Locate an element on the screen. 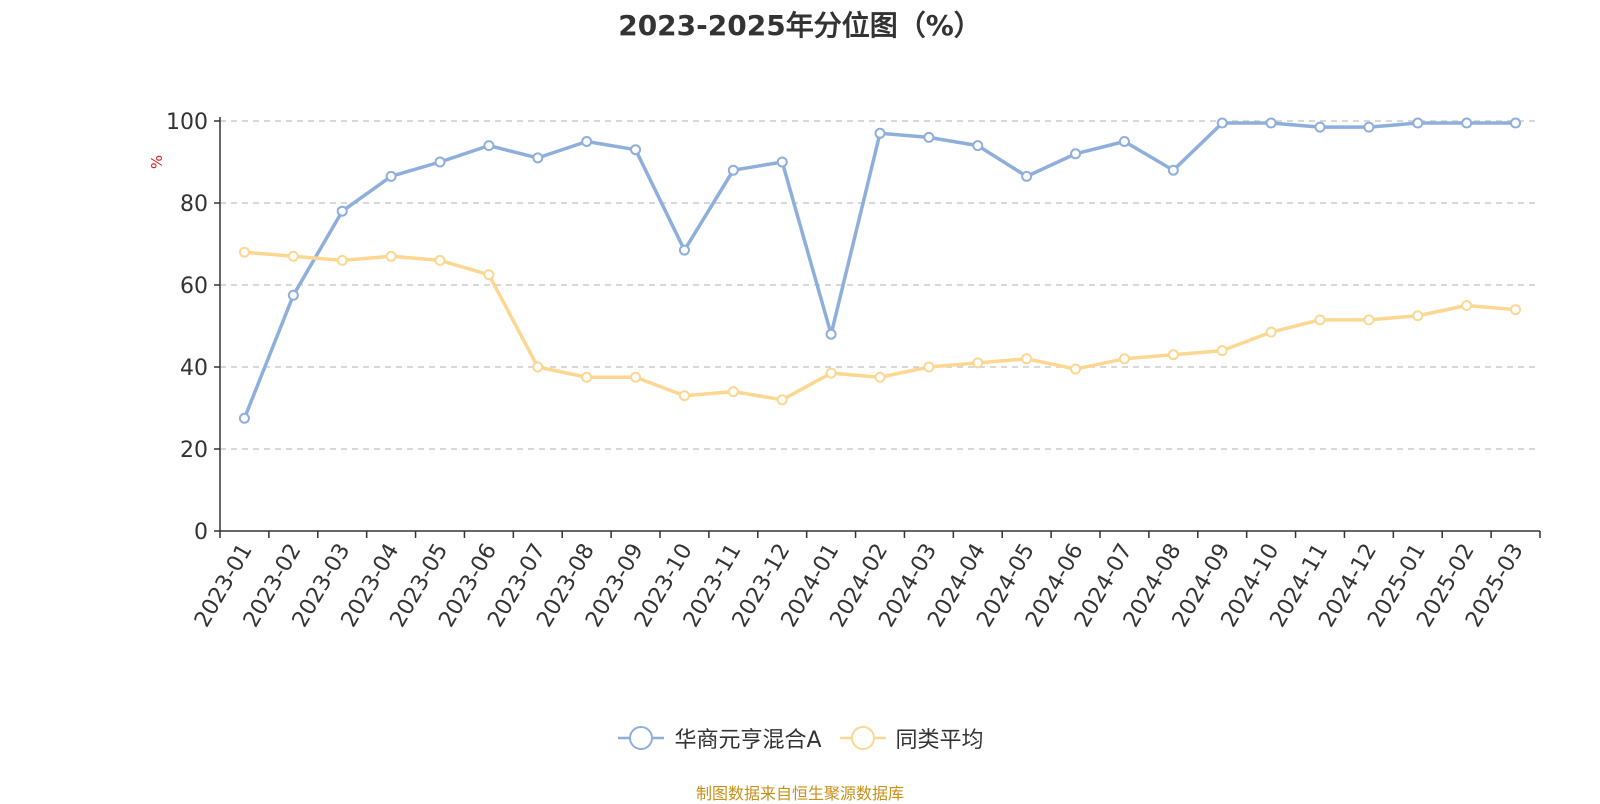  y-tick-label: 20 is located at coordinates (194, 450).